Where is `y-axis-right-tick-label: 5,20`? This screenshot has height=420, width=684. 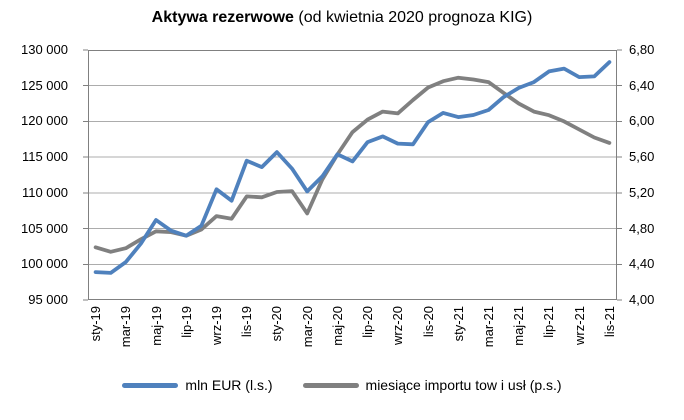
y-axis-right-tick-label: 5,20 is located at coordinates (642, 192).